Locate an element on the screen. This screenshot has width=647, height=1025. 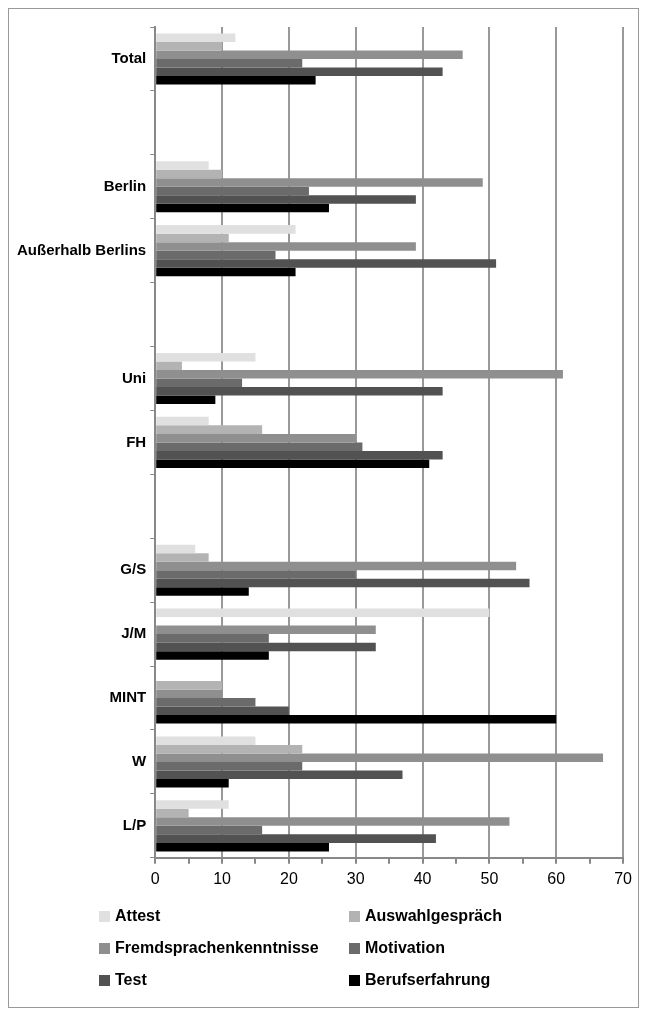
y-tick-label: Berlin is located at coordinates (125, 185).